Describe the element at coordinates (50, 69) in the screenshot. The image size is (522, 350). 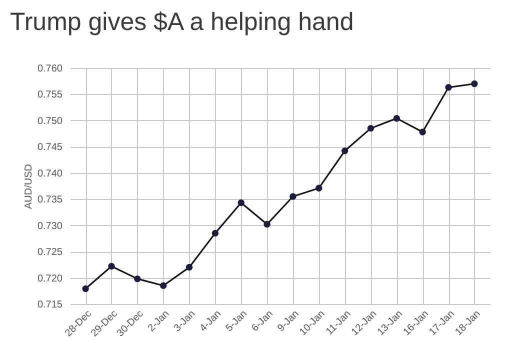
I see `y-tick-label: 0.760` at that location.